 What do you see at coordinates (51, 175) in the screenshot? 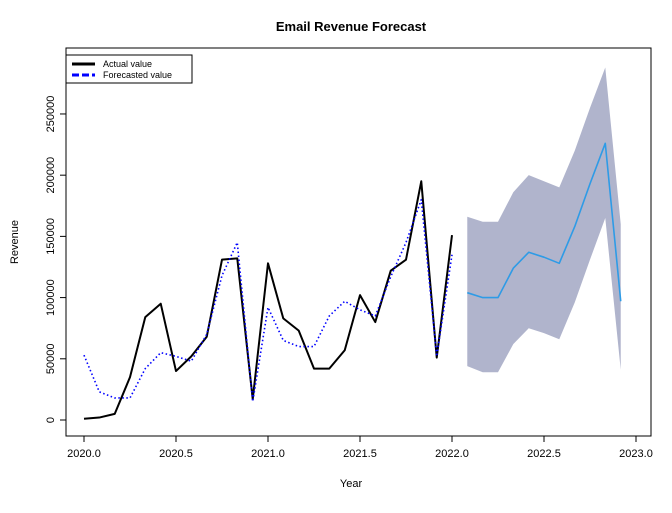
I see `y-tick-label: 200000` at bounding box center [51, 175].